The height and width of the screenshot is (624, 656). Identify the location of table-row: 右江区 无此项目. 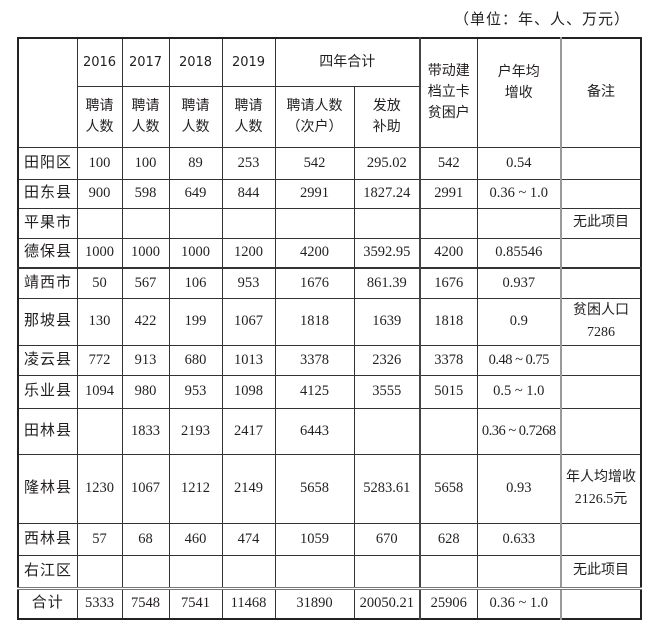
(329, 571).